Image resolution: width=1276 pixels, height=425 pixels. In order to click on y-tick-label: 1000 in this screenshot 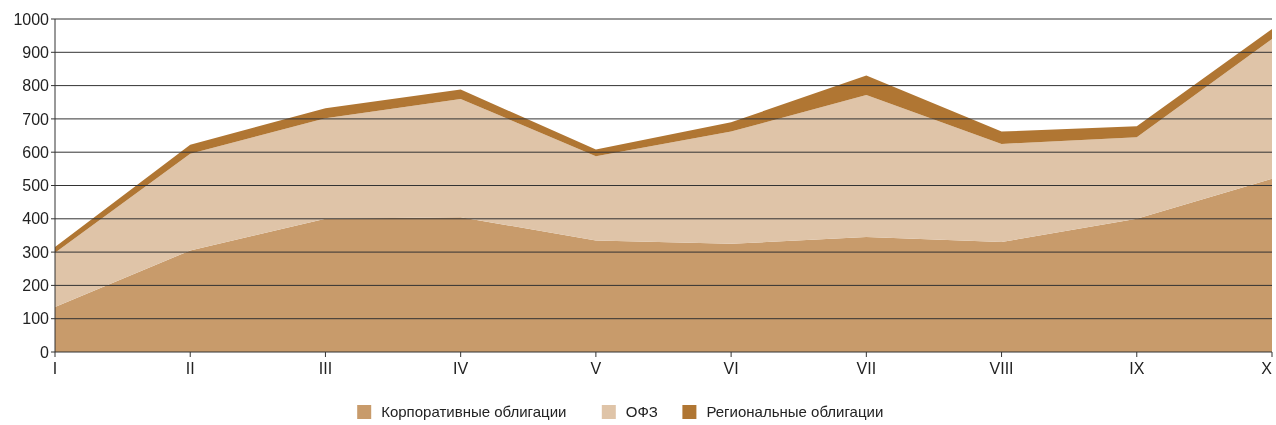, I will do `click(31, 19)`.